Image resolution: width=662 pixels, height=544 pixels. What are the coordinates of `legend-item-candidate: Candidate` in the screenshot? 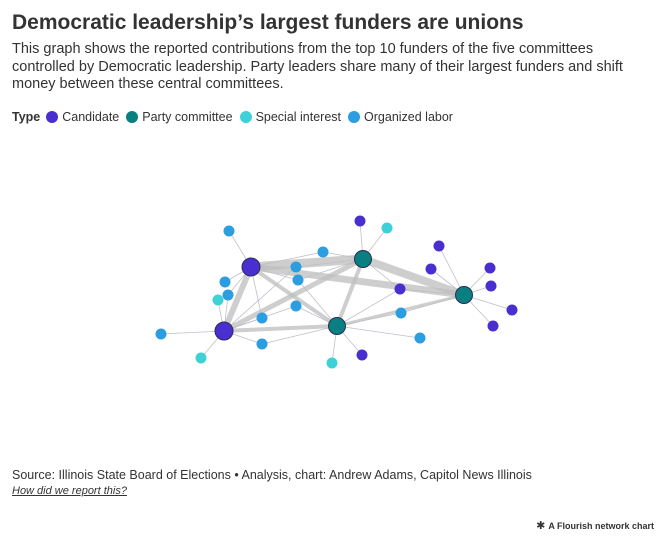 It's located at (82, 117).